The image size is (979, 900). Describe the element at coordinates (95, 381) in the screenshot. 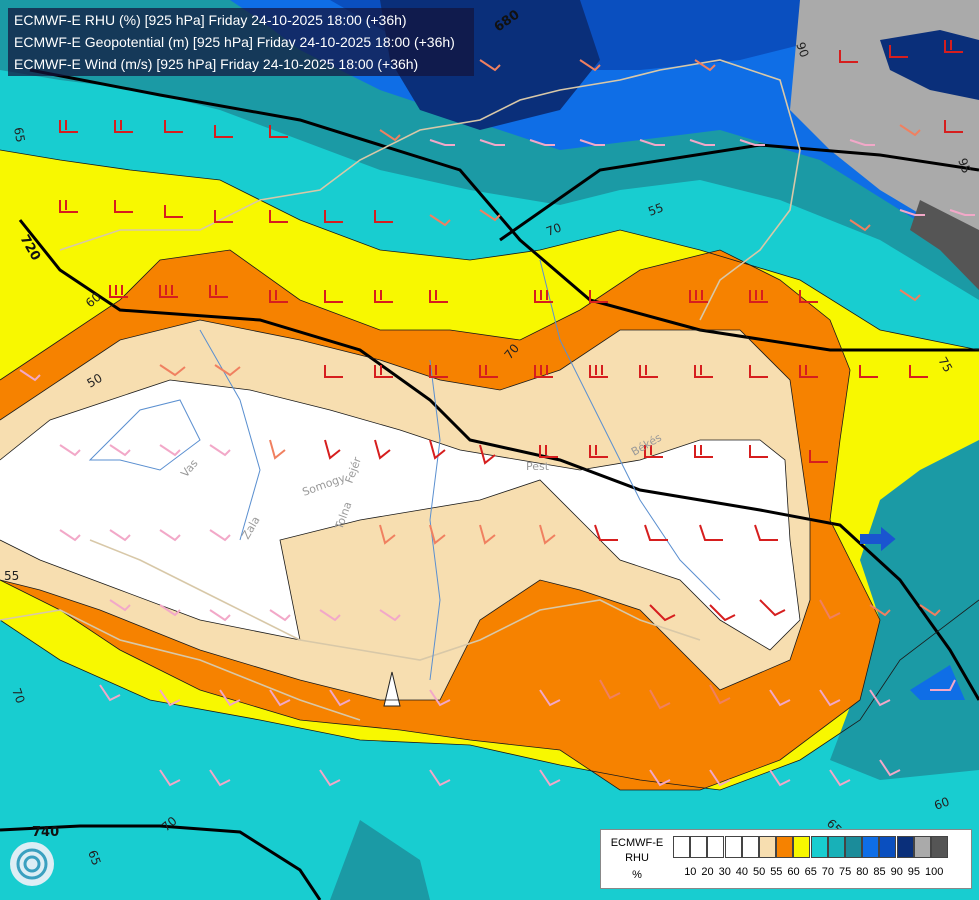

I see `contour-label: 50` at that location.